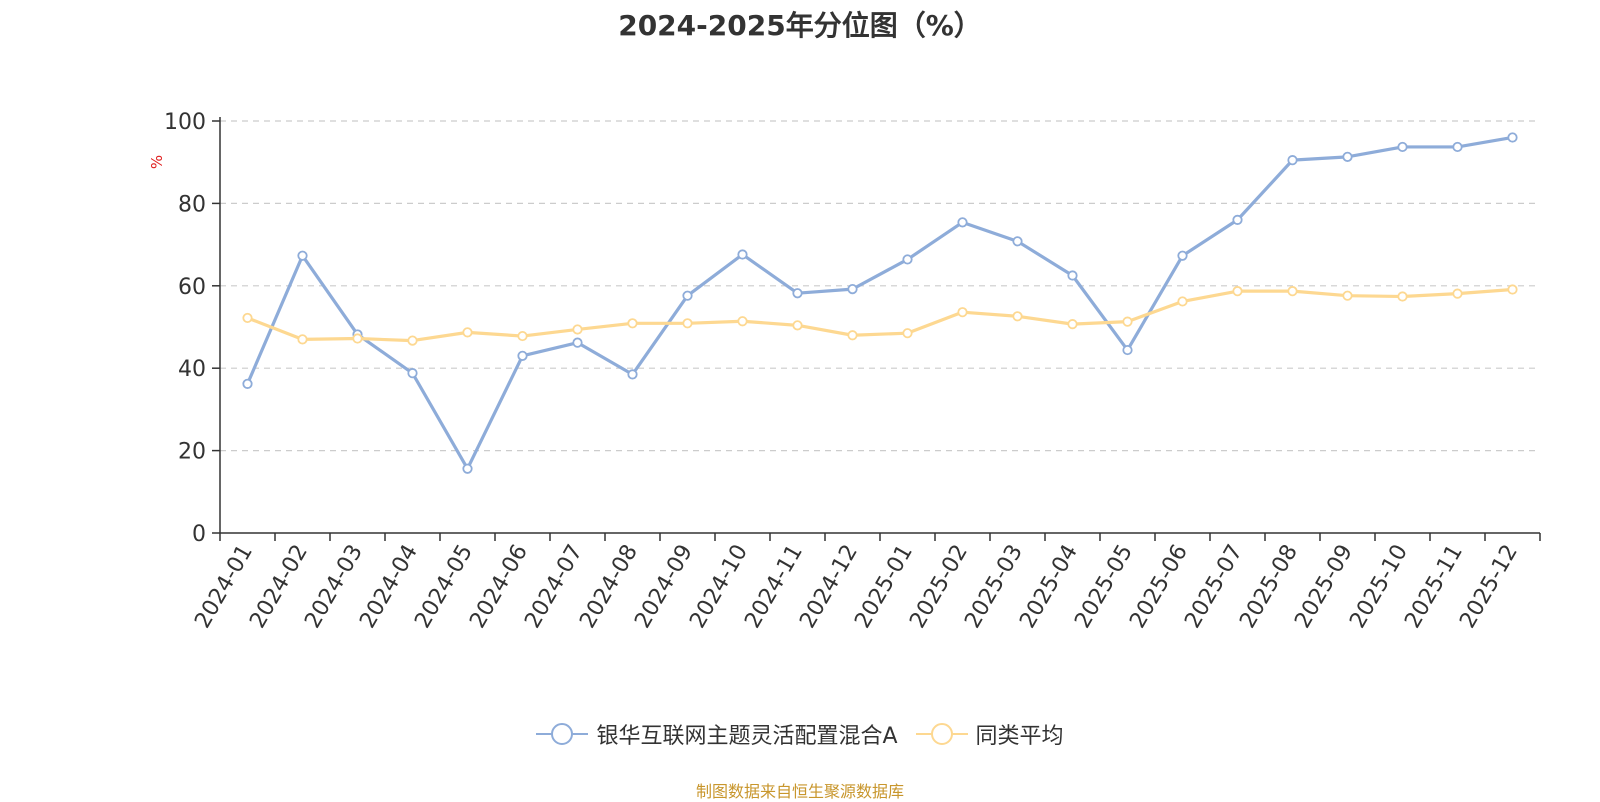 The image size is (1600, 802). I want to click on legend-label-peer-average: 同类平均, so click(1019, 736).